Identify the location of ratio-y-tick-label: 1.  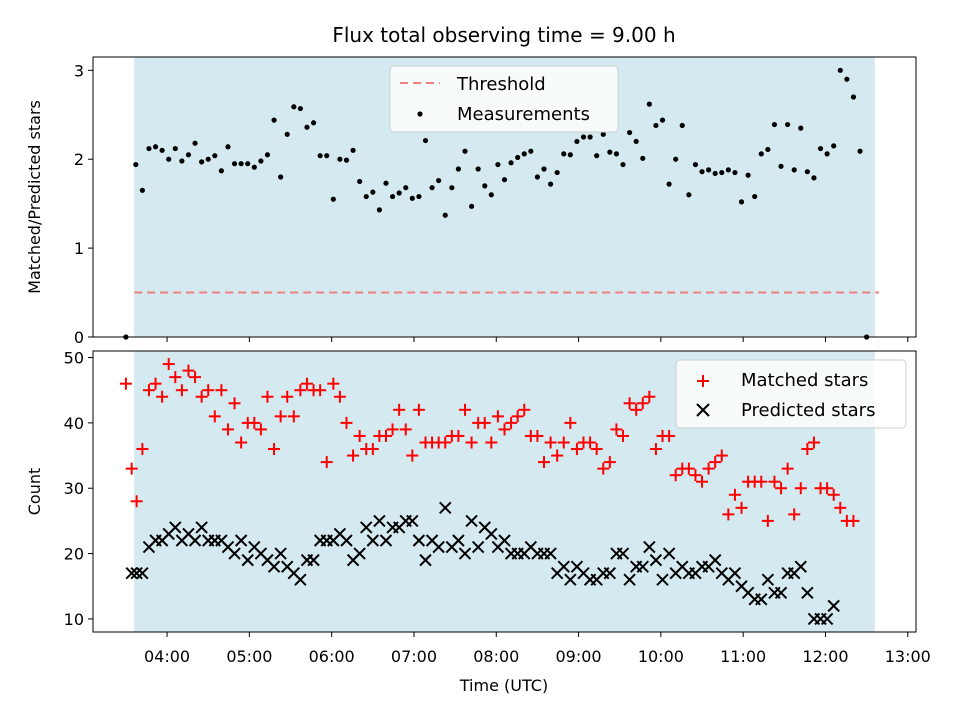
(79, 248).